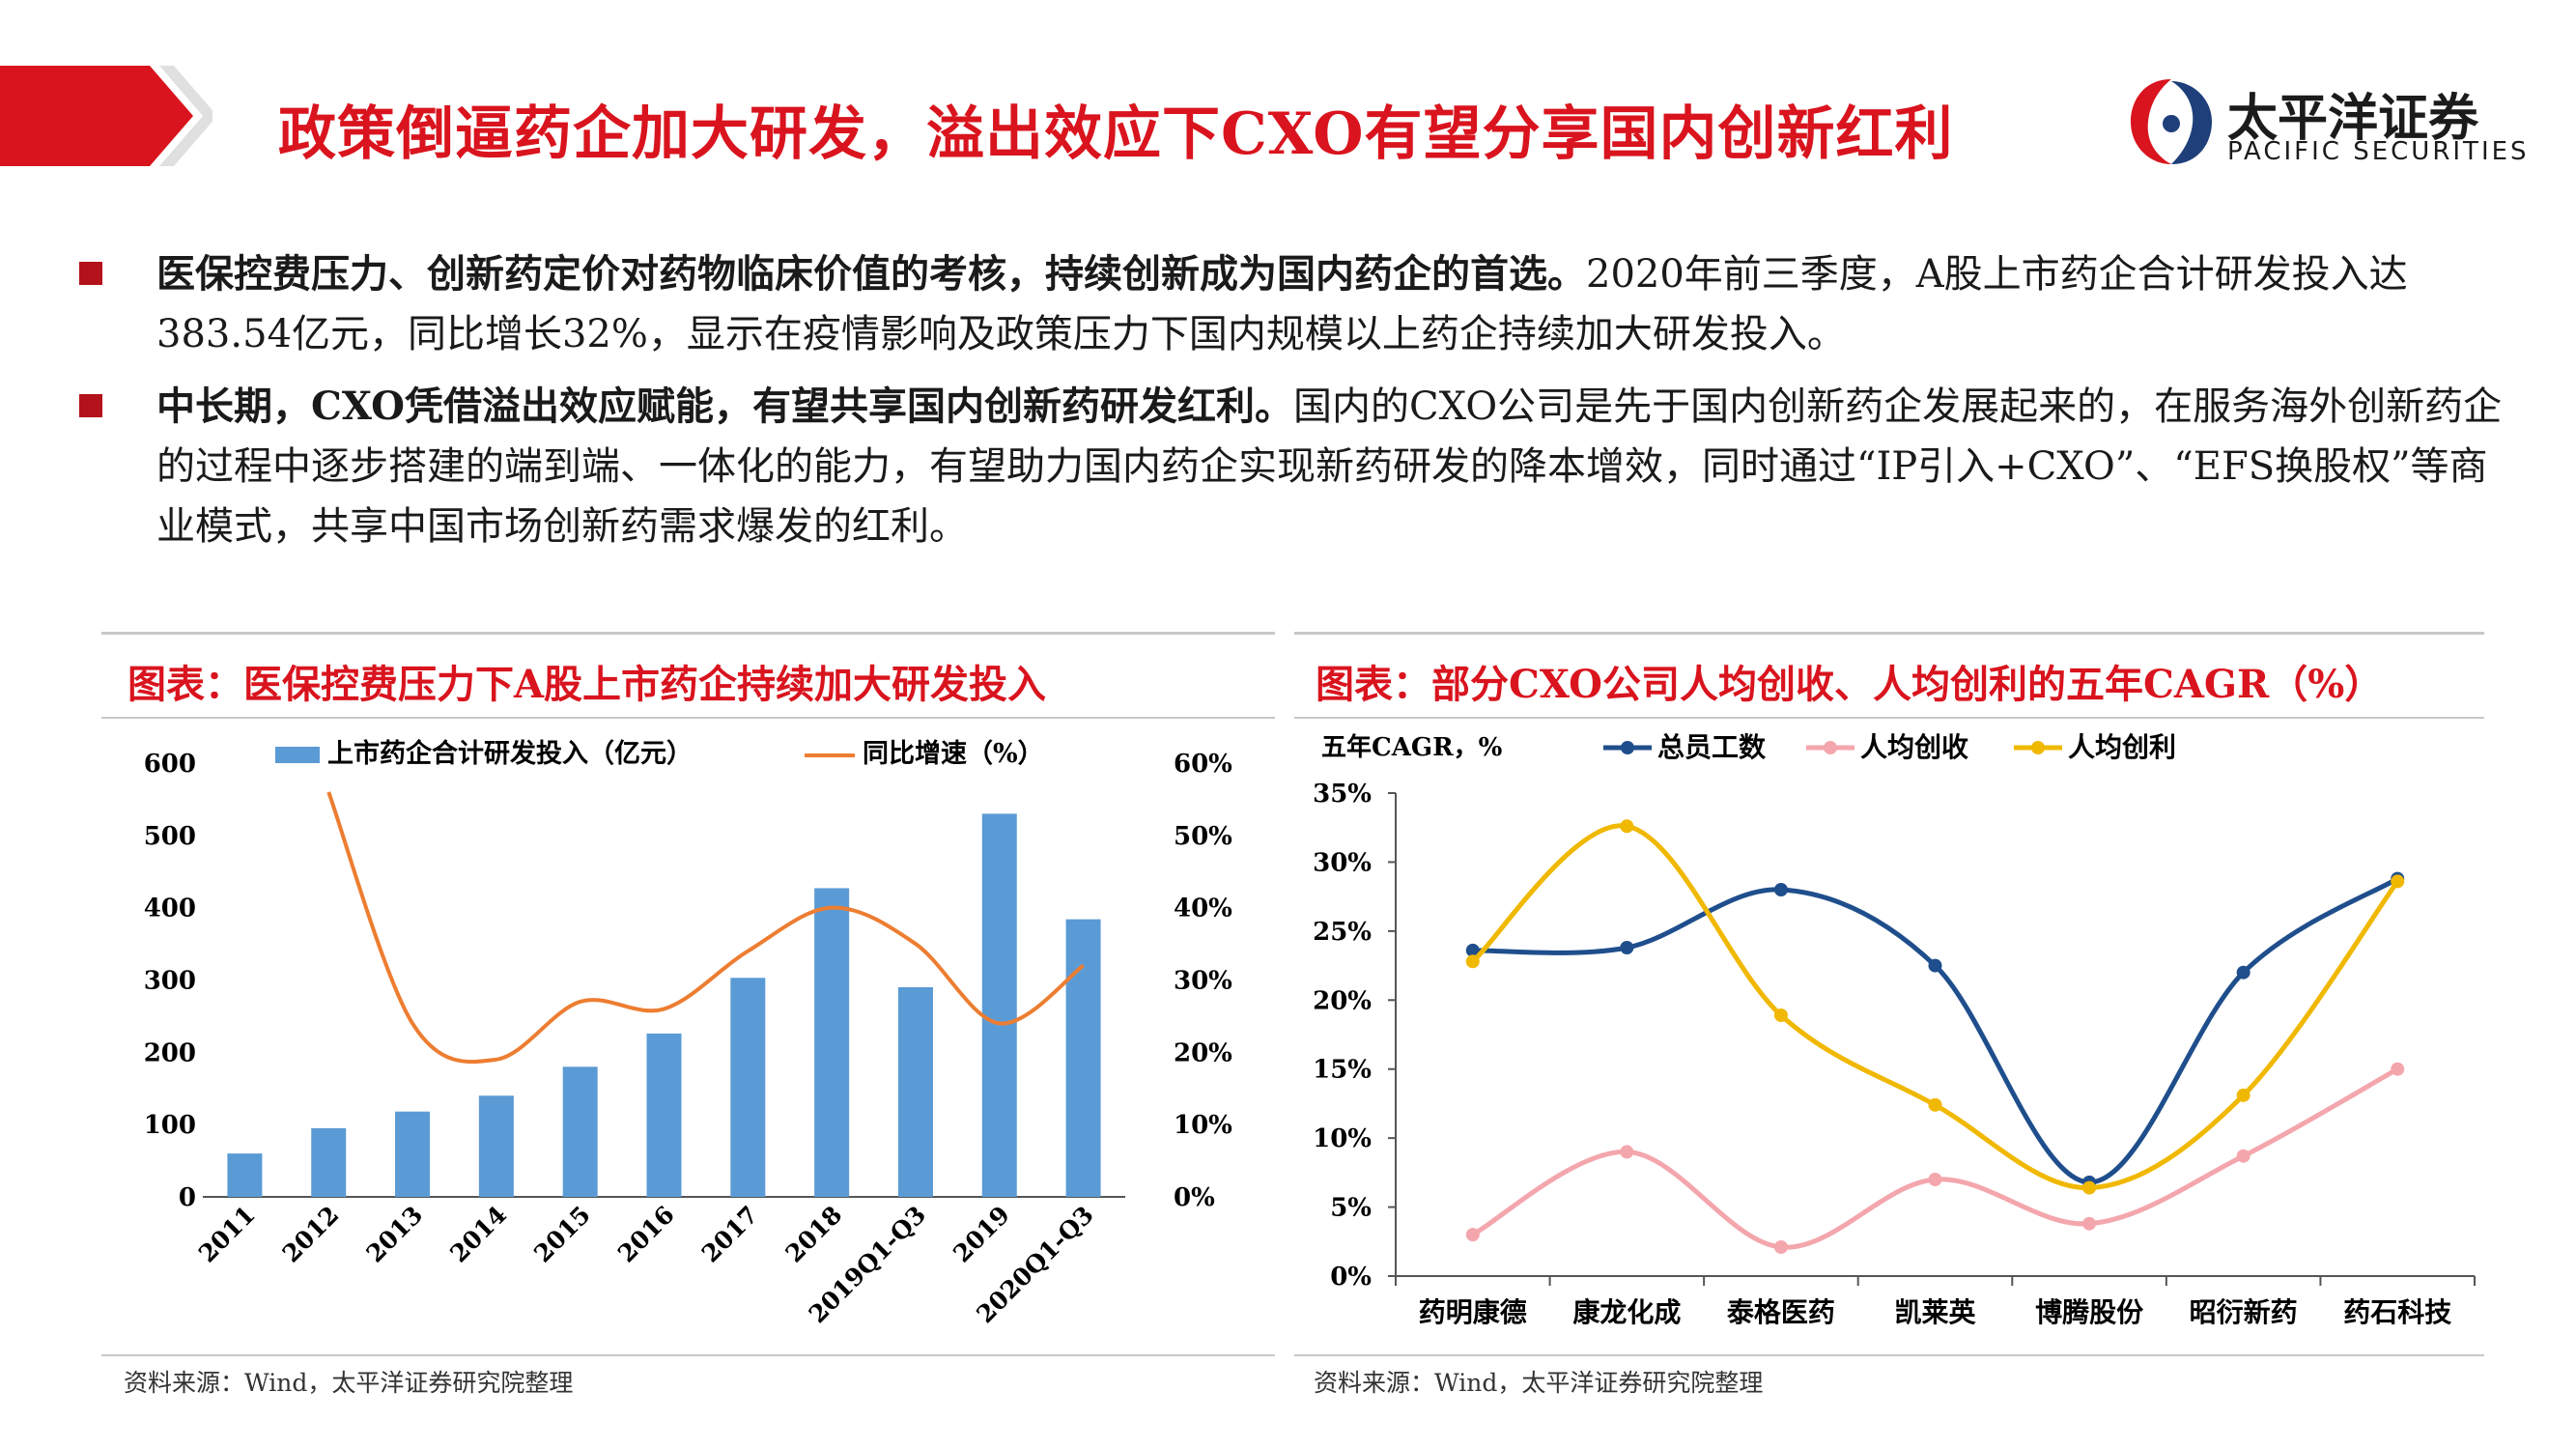 The image size is (2576, 1449). What do you see at coordinates (170, 764) in the screenshot?
I see `y-tick-label: 600` at bounding box center [170, 764].